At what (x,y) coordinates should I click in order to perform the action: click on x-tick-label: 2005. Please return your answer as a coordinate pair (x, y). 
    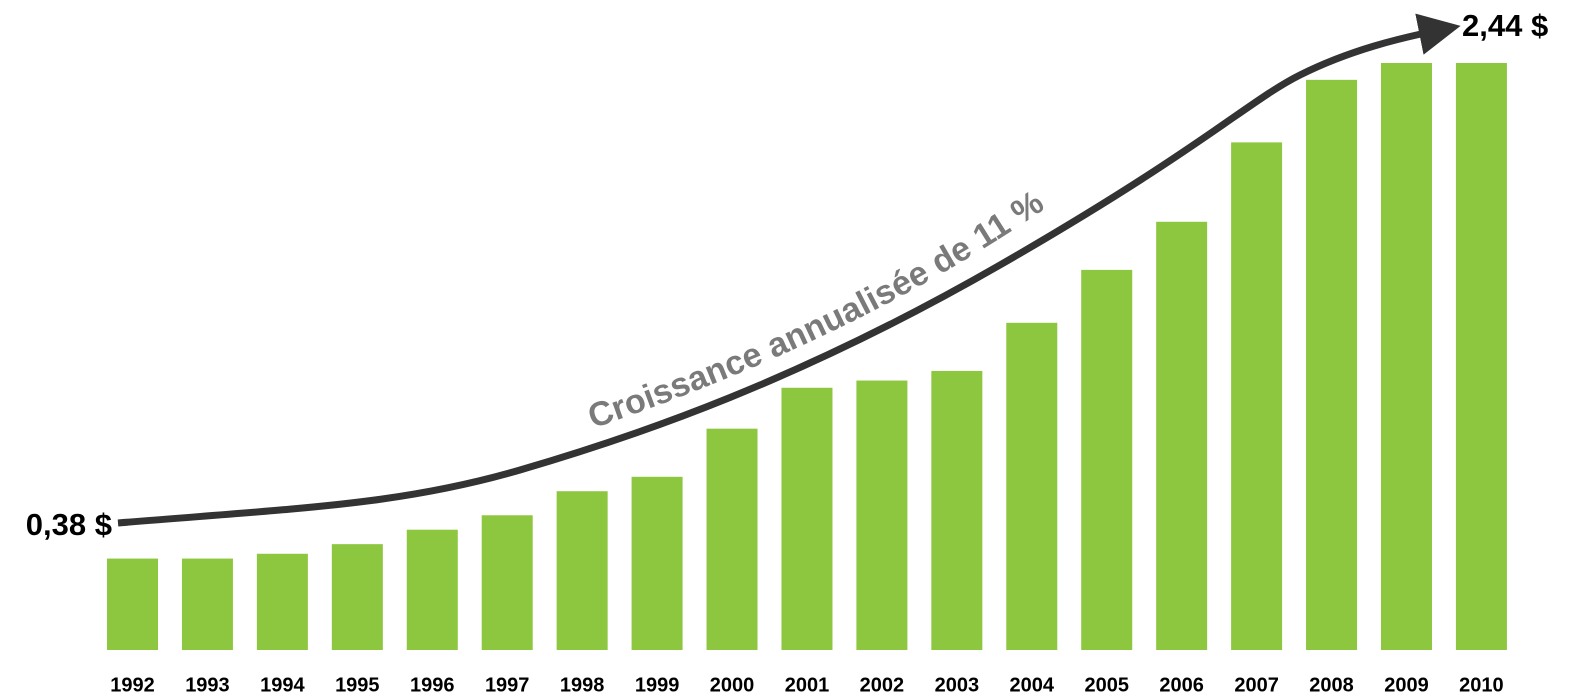
    Looking at the image, I should click on (1106, 685).